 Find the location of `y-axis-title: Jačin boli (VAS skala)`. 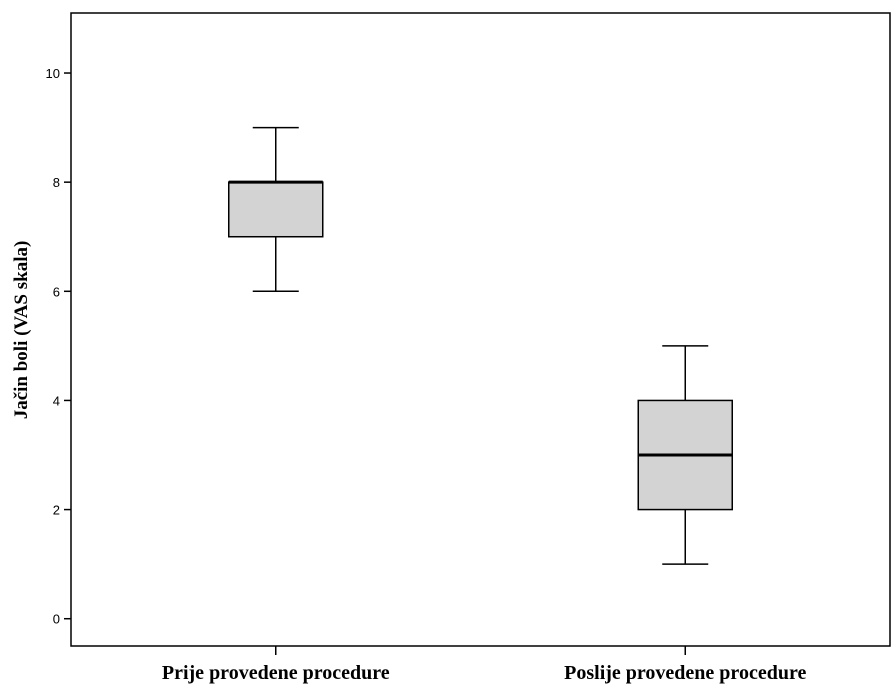

y-axis-title: Jačin boli (VAS skala) is located at coordinates (21, 330).